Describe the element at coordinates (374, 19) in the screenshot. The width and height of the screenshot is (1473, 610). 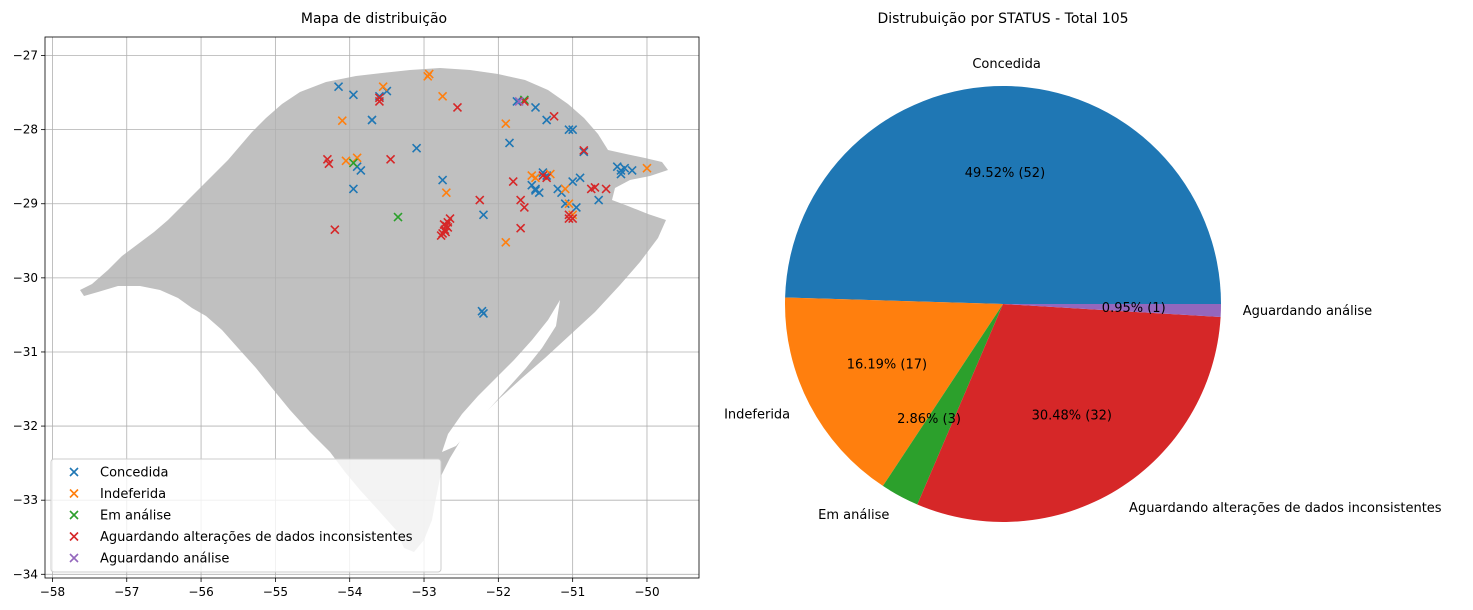
I see `map-title: Mapa de distribuição` at that location.